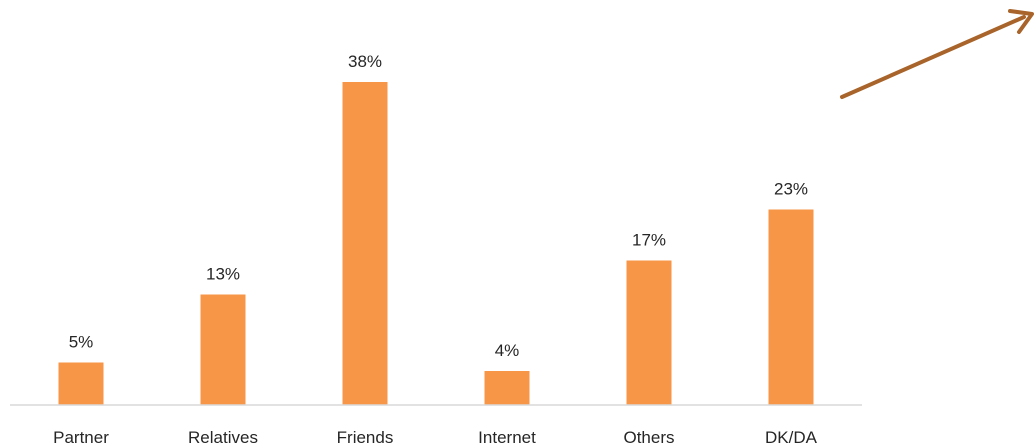 The width and height of the screenshot is (1036, 447). I want to click on data-label: 17%, so click(649, 240).